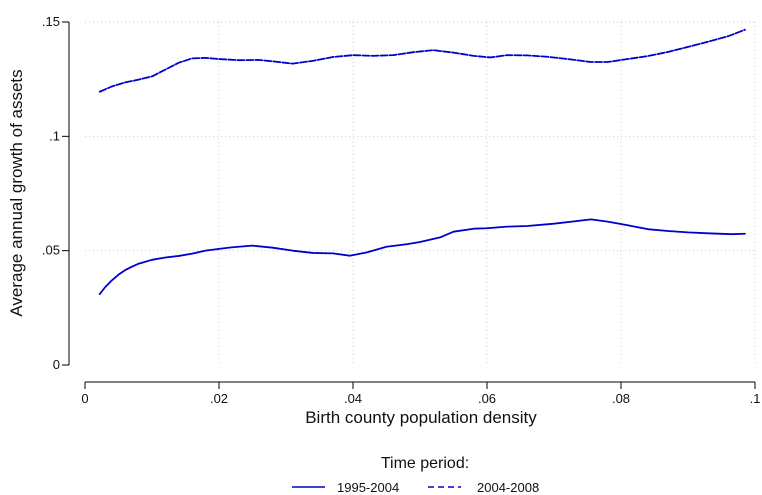 The width and height of the screenshot is (762, 495). What do you see at coordinates (621, 398) in the screenshot?
I see `x-tick-label: .08` at bounding box center [621, 398].